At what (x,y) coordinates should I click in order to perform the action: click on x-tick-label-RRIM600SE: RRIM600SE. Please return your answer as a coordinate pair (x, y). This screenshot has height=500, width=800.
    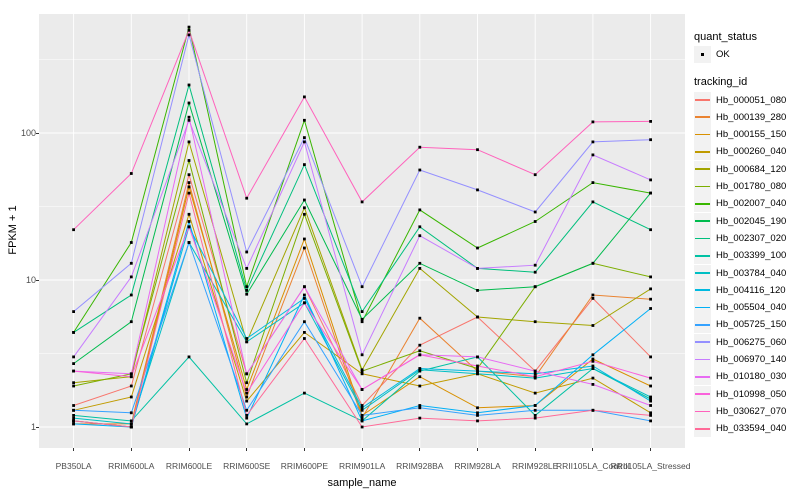
    Looking at the image, I should click on (247, 466).